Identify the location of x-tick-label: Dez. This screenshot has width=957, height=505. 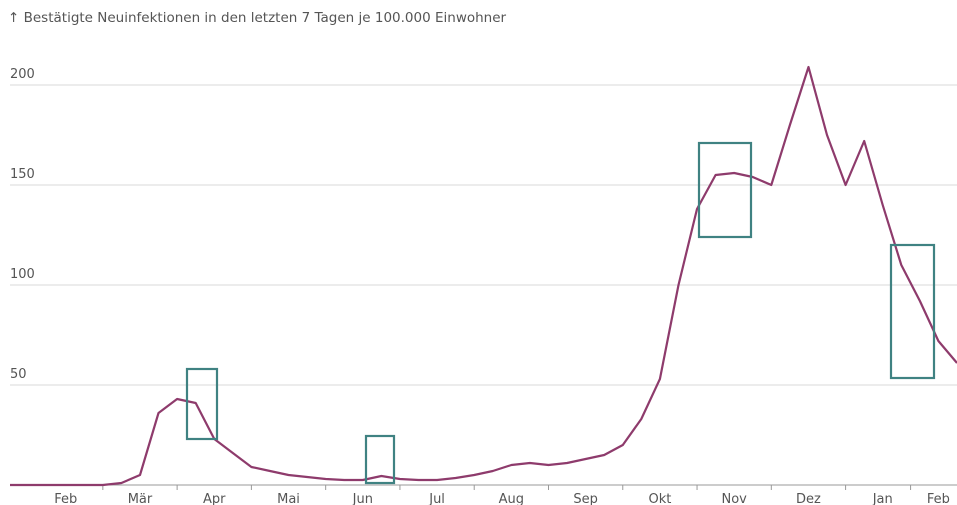
(808, 498).